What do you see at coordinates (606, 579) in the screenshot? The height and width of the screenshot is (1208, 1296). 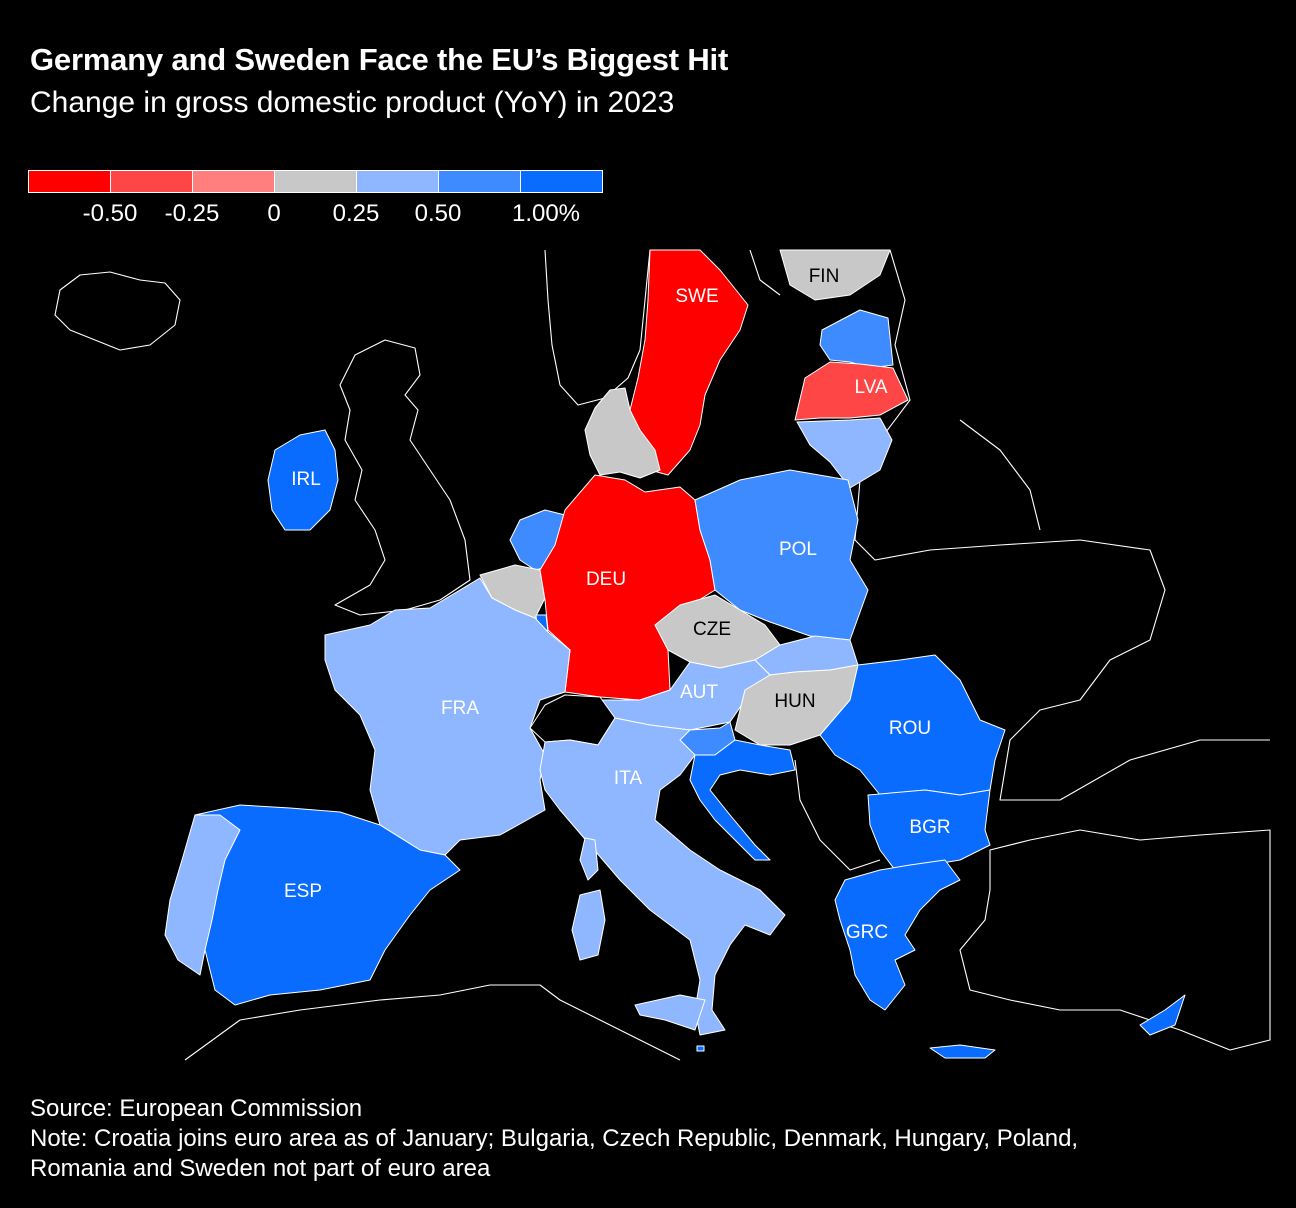 I see `country-label-DEU: DEU` at bounding box center [606, 579].